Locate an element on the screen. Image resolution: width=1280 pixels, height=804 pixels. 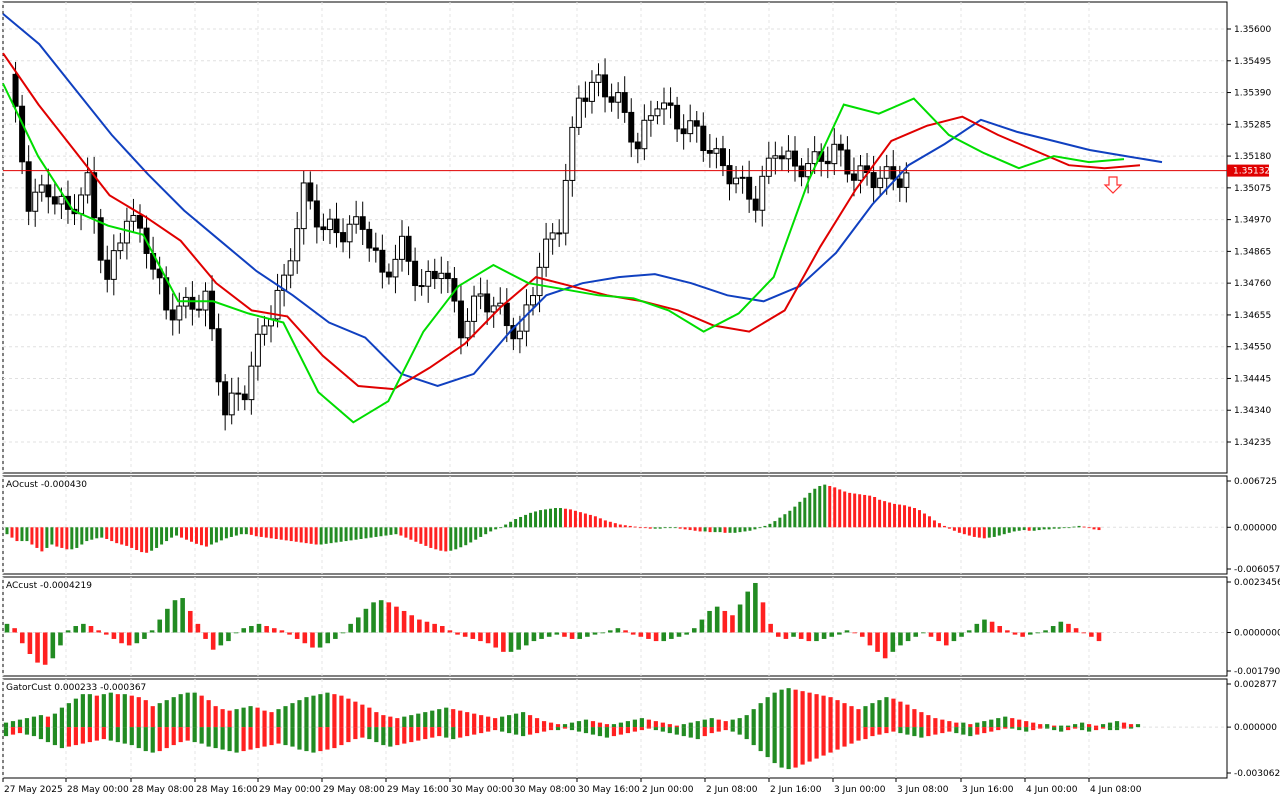
y-tick-label: 1.34445 is located at coordinates (1252, 379).